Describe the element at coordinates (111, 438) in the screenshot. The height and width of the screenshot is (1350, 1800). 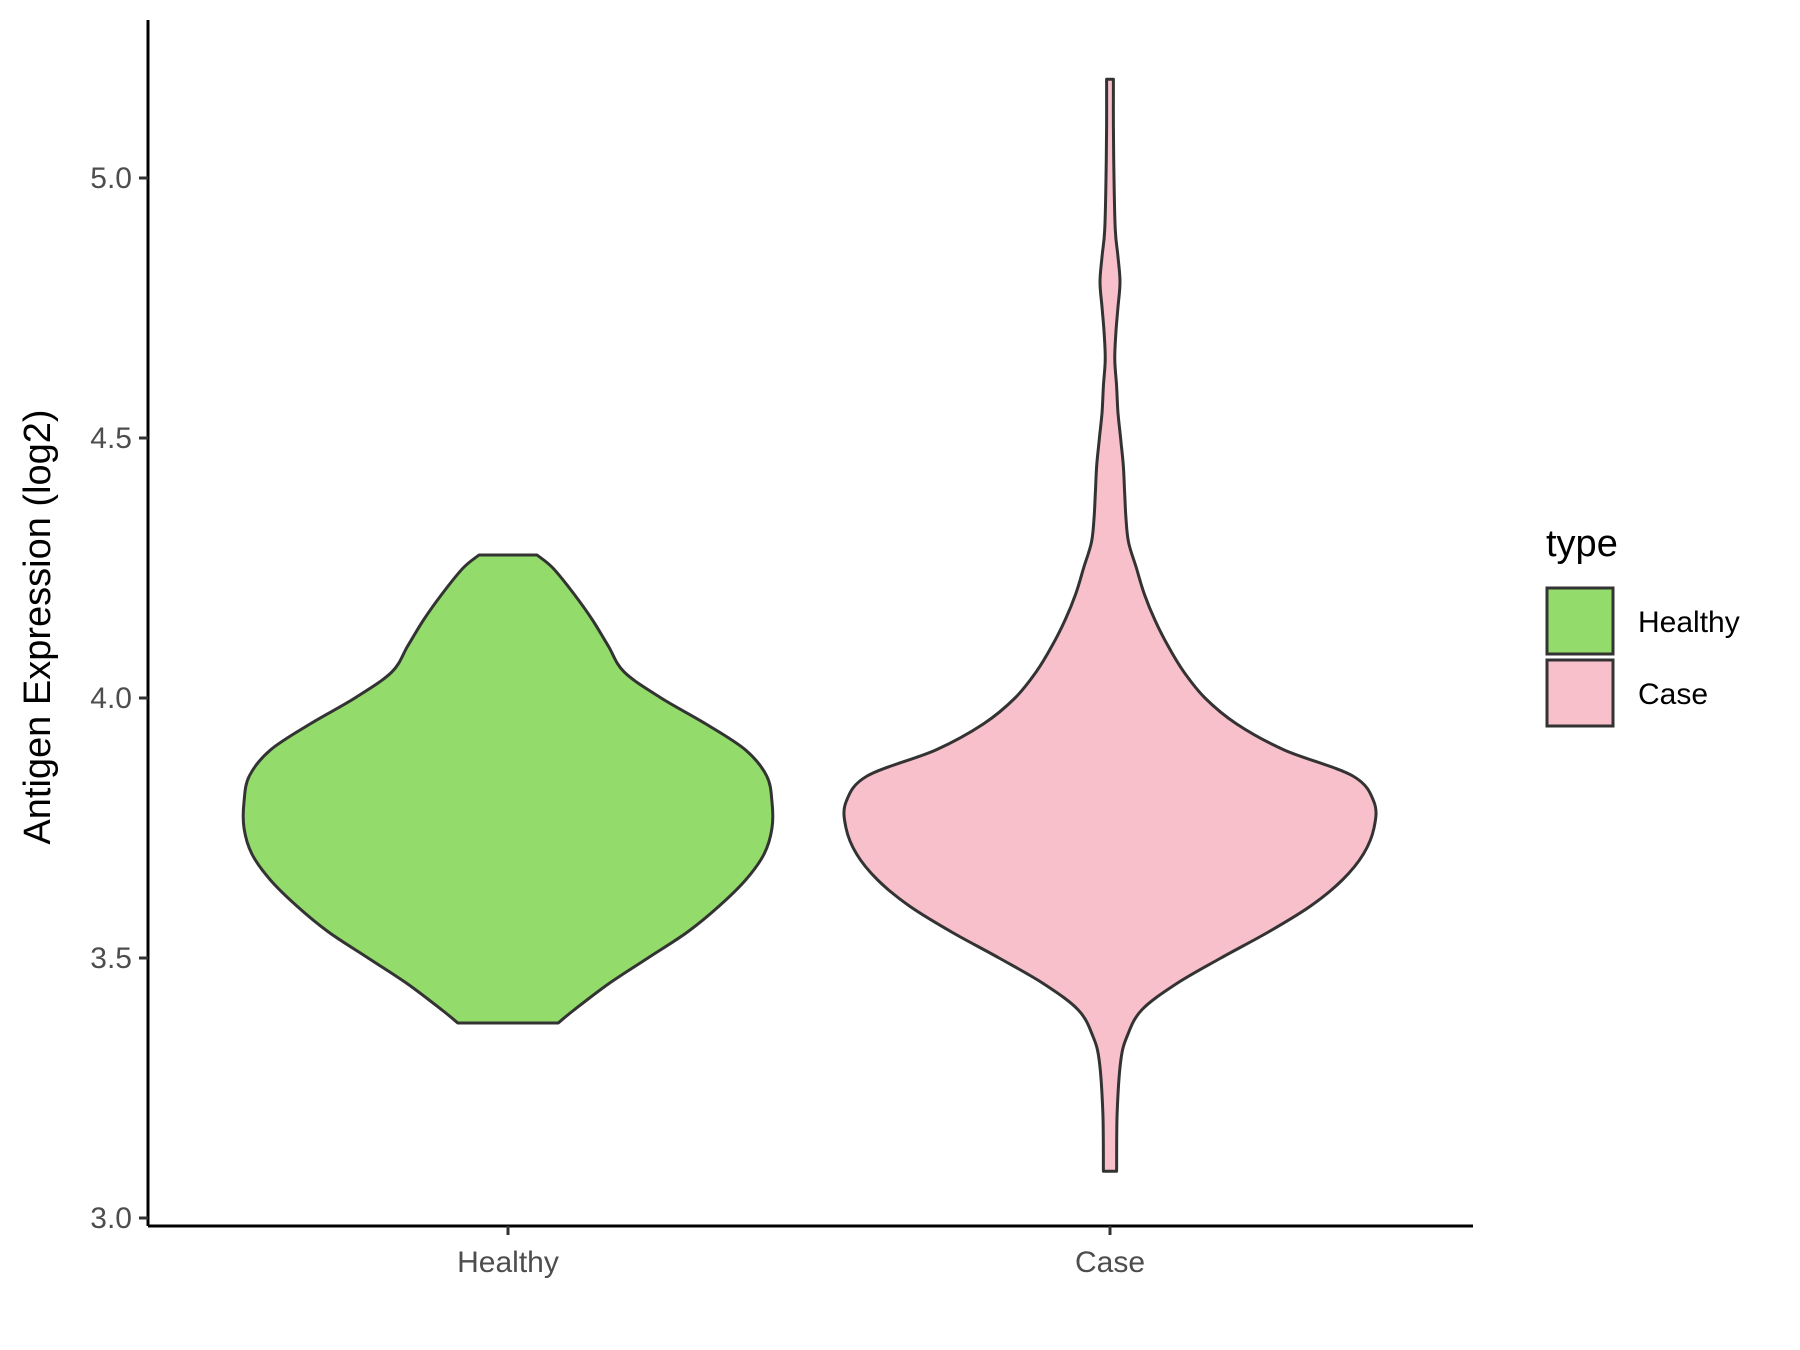
I see `y-tick-label: 4.5` at that location.